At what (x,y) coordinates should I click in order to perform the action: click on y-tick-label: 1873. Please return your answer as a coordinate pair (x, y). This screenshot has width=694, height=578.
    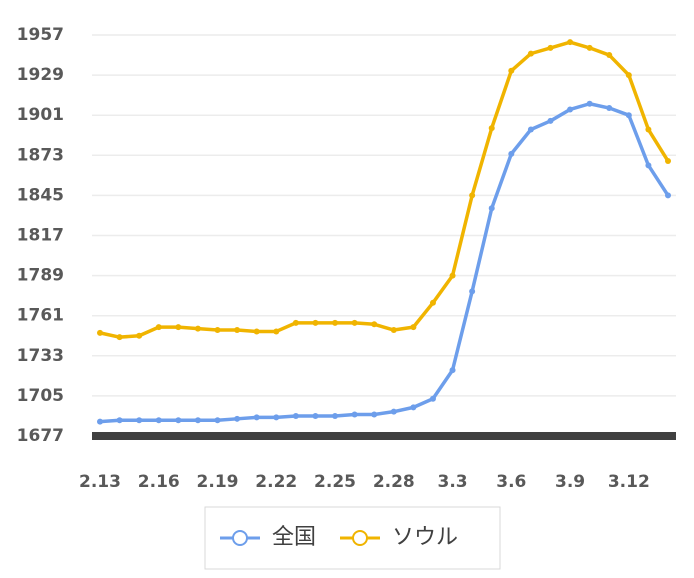
    Looking at the image, I should click on (40, 155).